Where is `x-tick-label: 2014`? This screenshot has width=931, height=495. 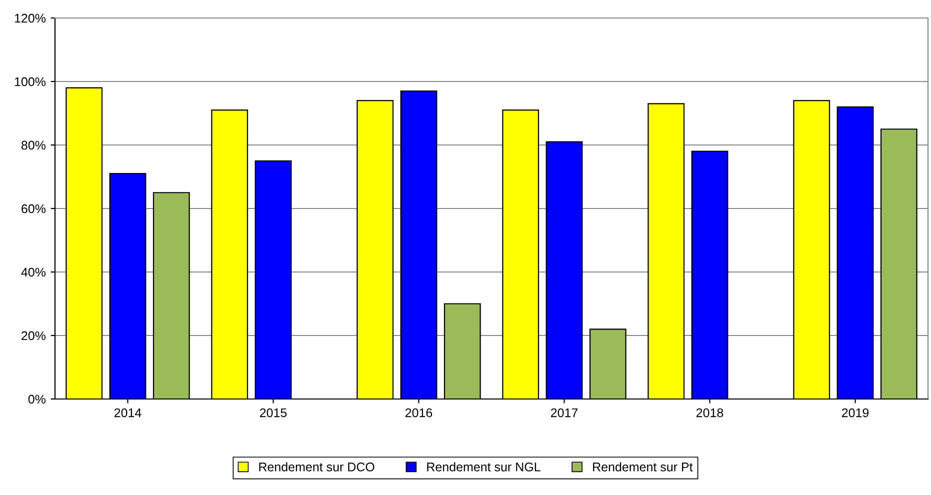
x-tick-label: 2014 is located at coordinates (128, 413).